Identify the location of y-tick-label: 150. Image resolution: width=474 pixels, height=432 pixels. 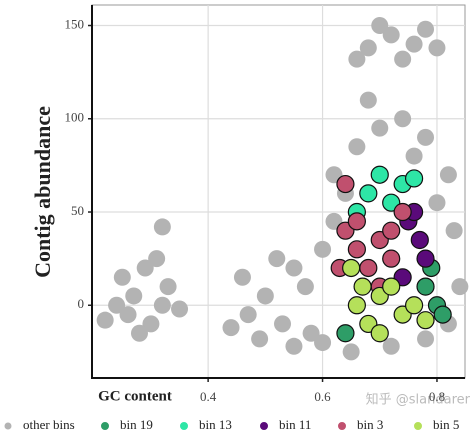
(75, 23).